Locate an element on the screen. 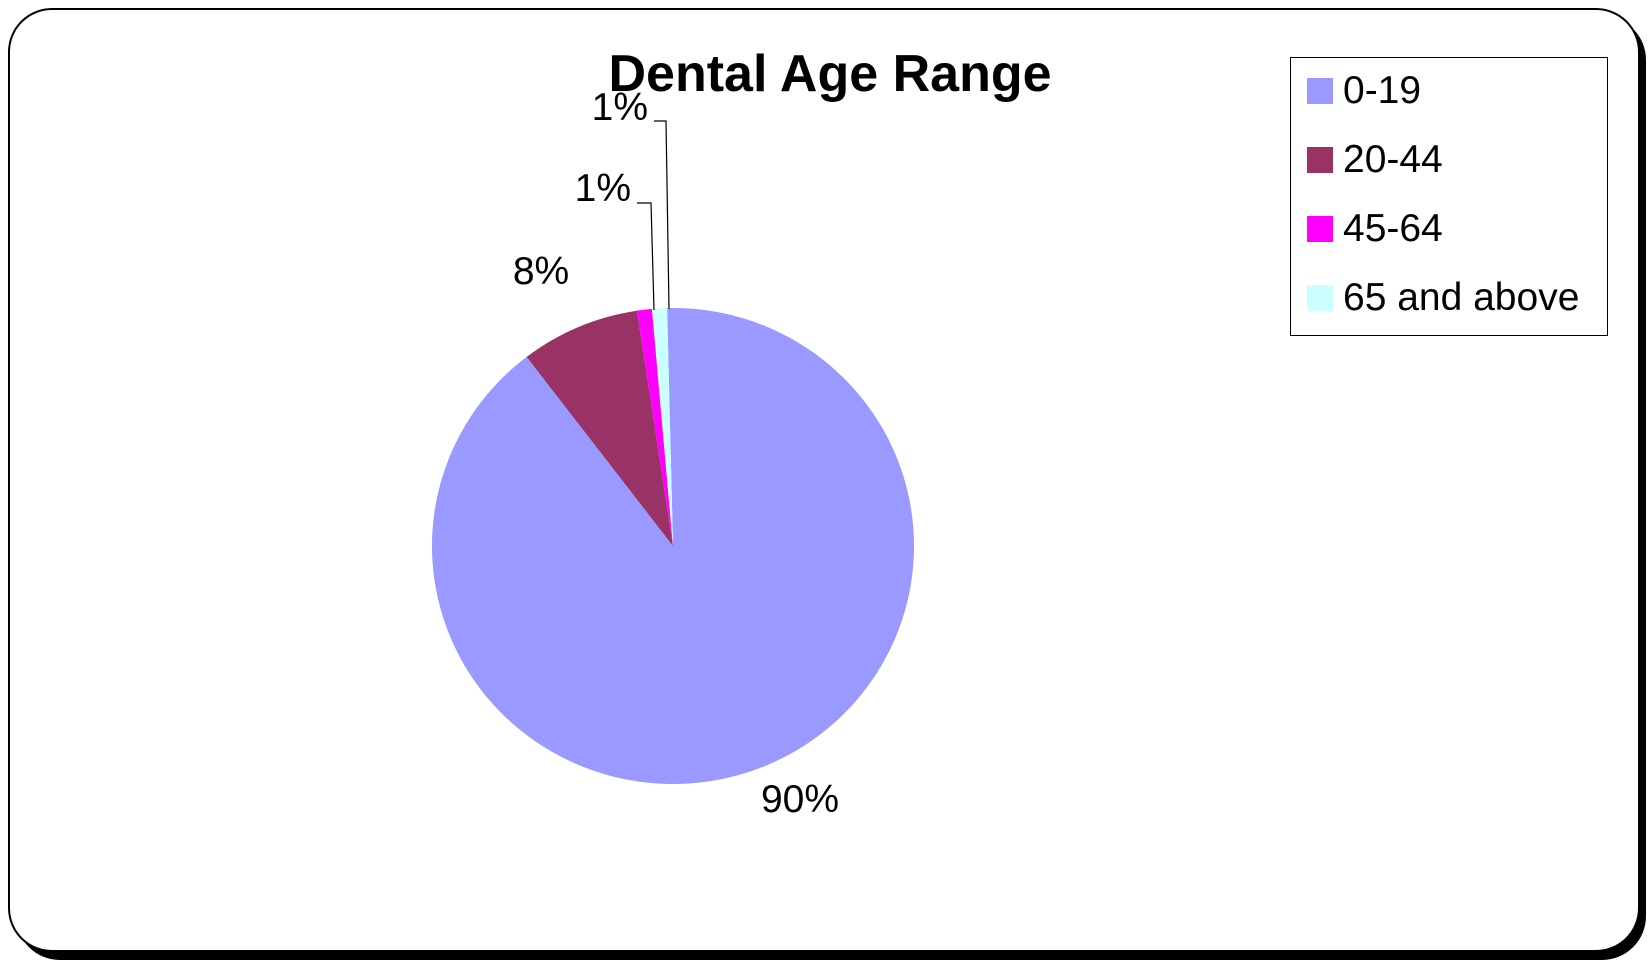 This screenshot has height=964, width=1648. data-label-65-and-above: 1% is located at coordinates (620, 107).